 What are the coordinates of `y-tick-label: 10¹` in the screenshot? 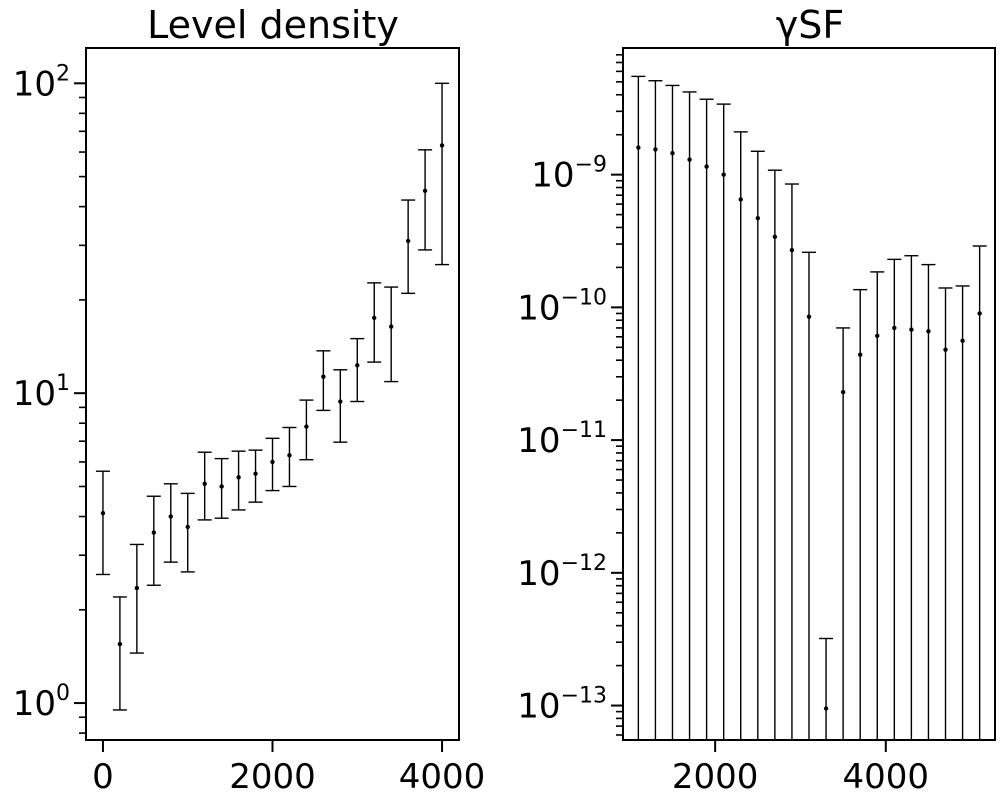 It's located at (41, 392).